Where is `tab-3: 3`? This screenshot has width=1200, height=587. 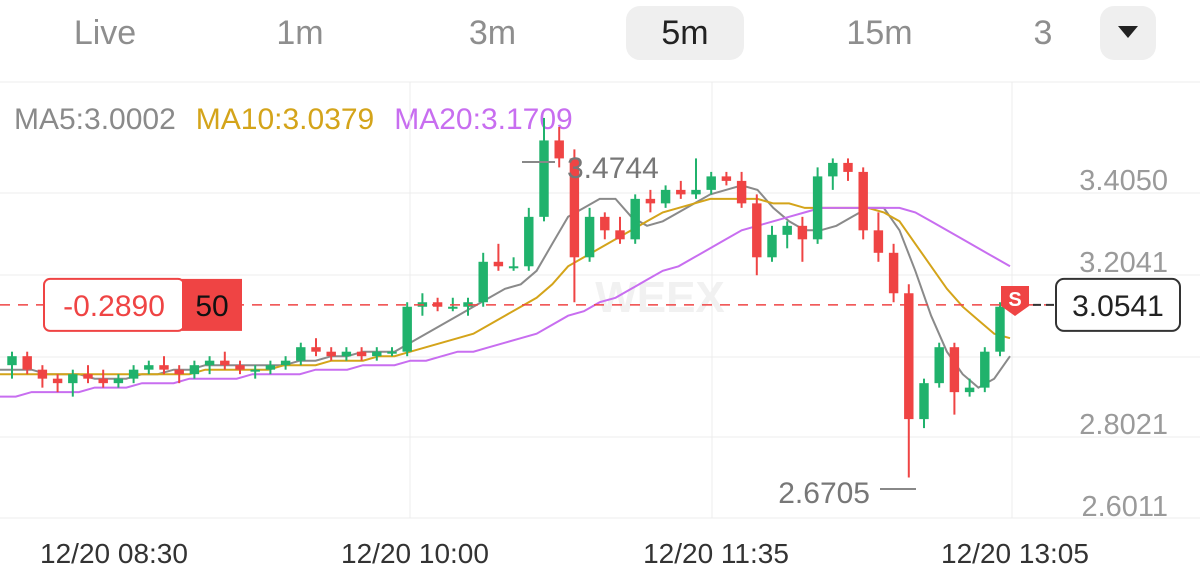
tab-3: 3 is located at coordinates (1043, 33).